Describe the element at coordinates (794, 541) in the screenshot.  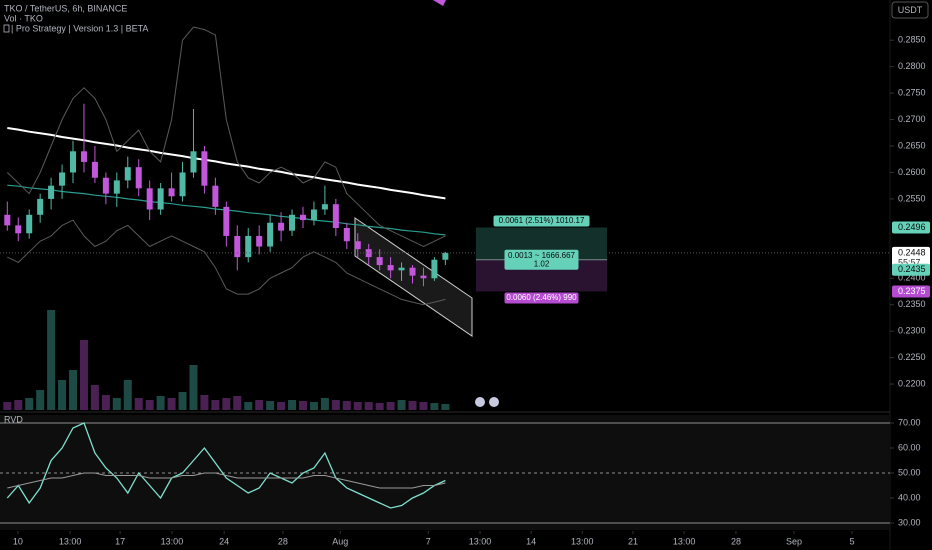
I see `x-tick-label: Sep` at that location.